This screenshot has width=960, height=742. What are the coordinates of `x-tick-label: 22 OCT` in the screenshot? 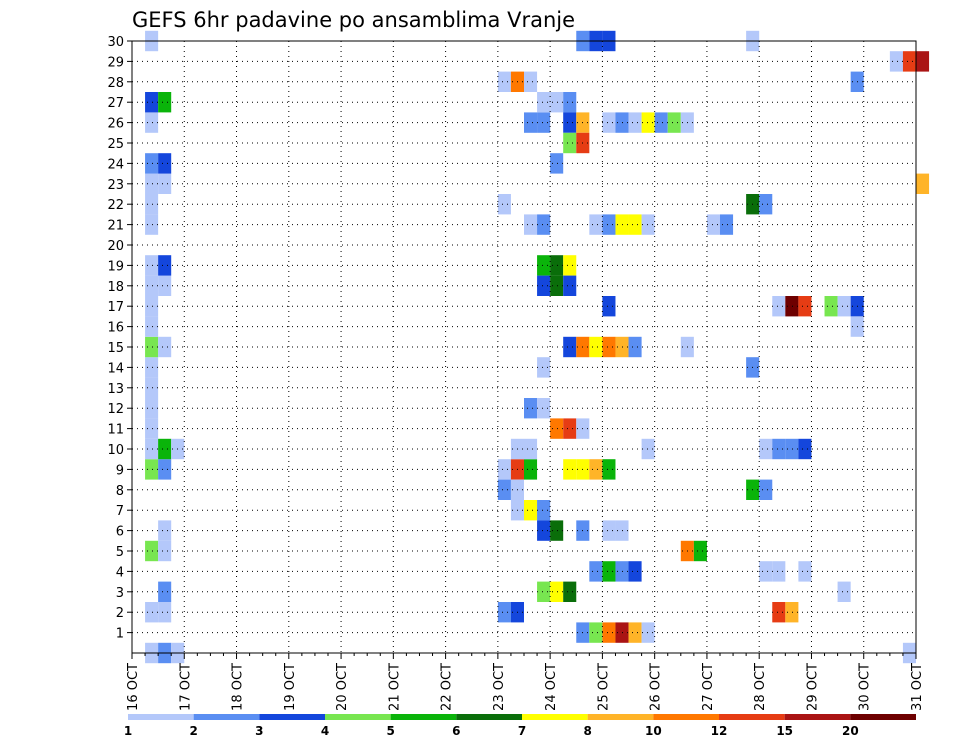 It's located at (447, 687).